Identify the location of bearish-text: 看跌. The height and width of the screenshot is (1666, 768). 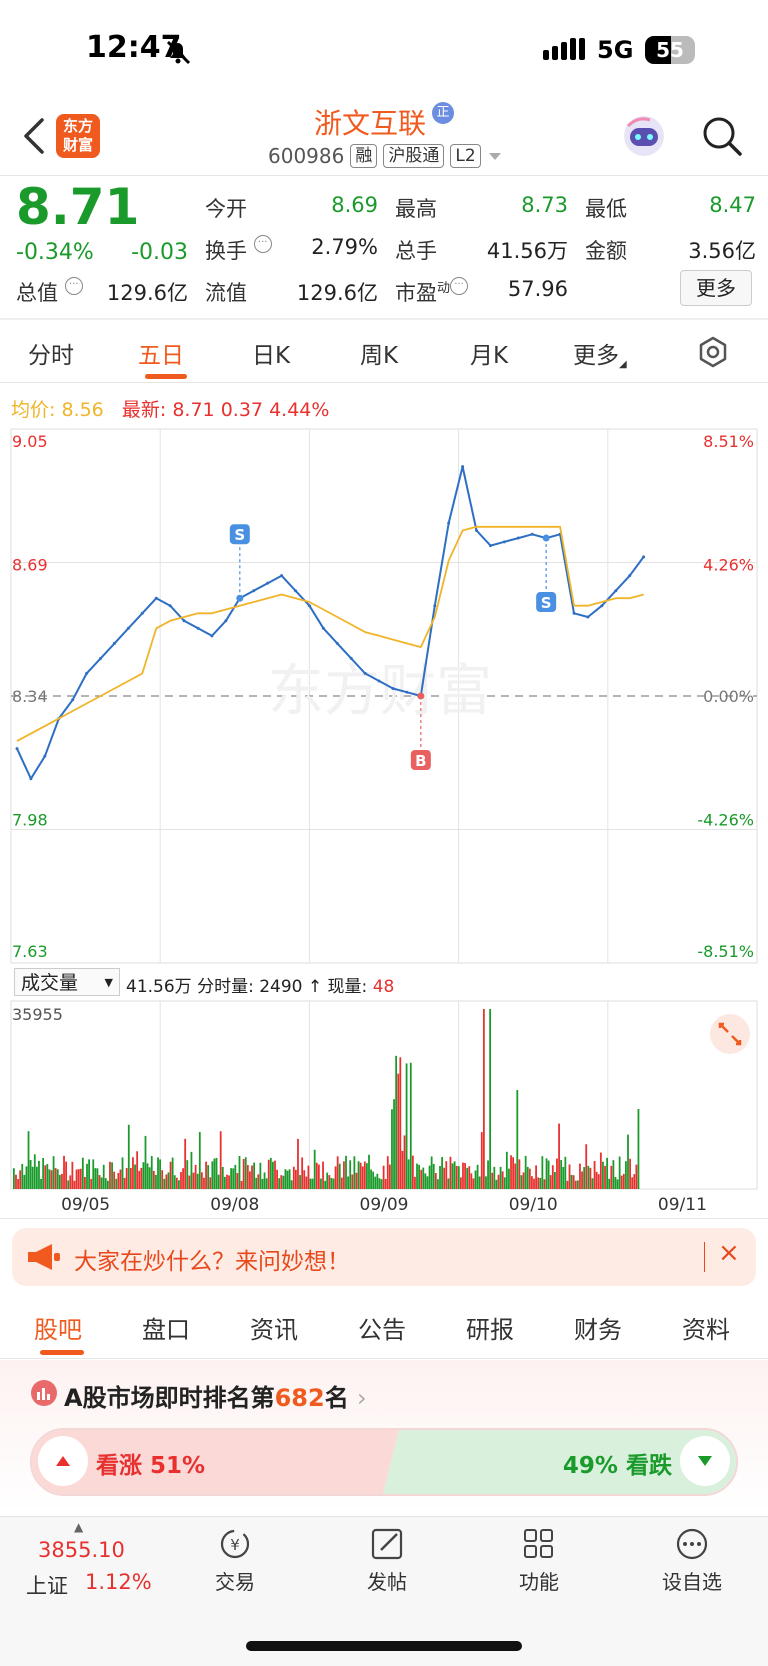
(649, 1466).